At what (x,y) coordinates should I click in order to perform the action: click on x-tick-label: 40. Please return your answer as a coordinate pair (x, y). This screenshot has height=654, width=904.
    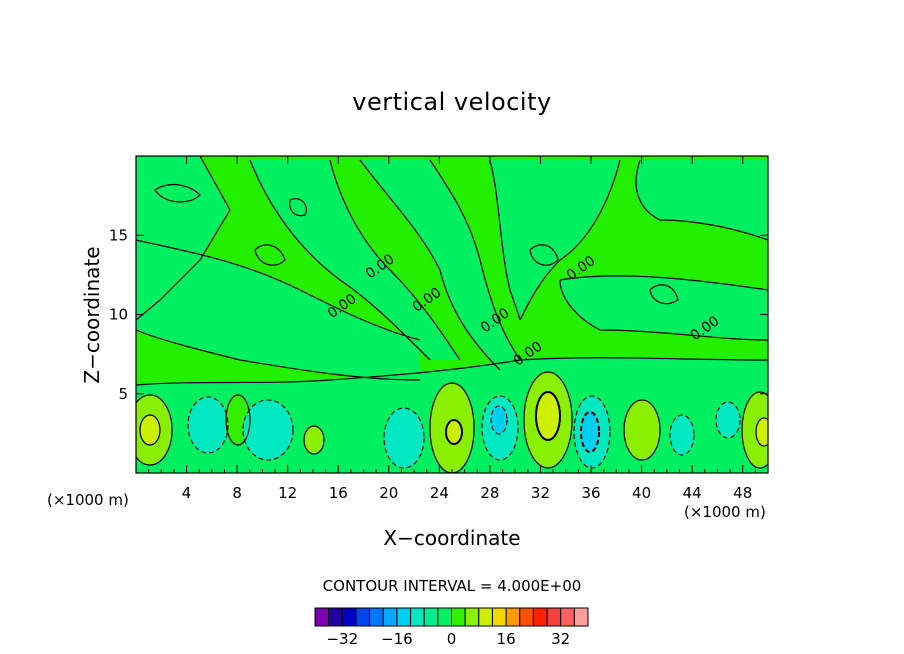
    Looking at the image, I should click on (641, 493).